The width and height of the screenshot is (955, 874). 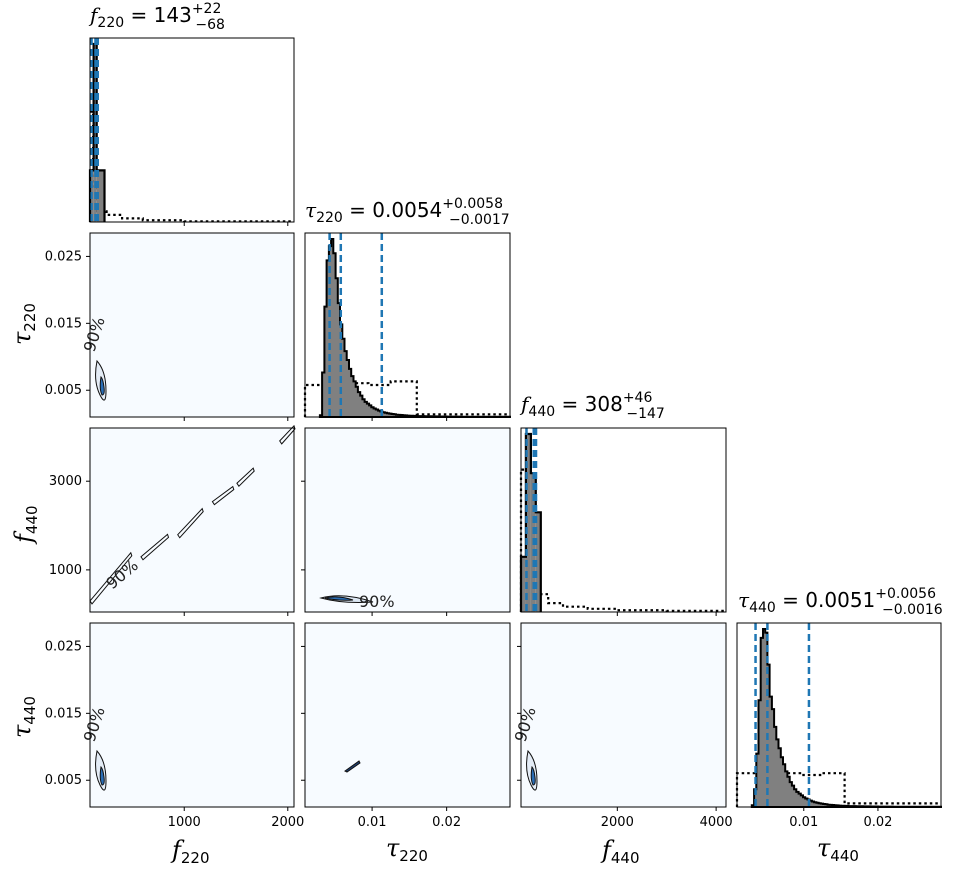 I want to click on xlabel-f220: f220, so click(x=190, y=851).